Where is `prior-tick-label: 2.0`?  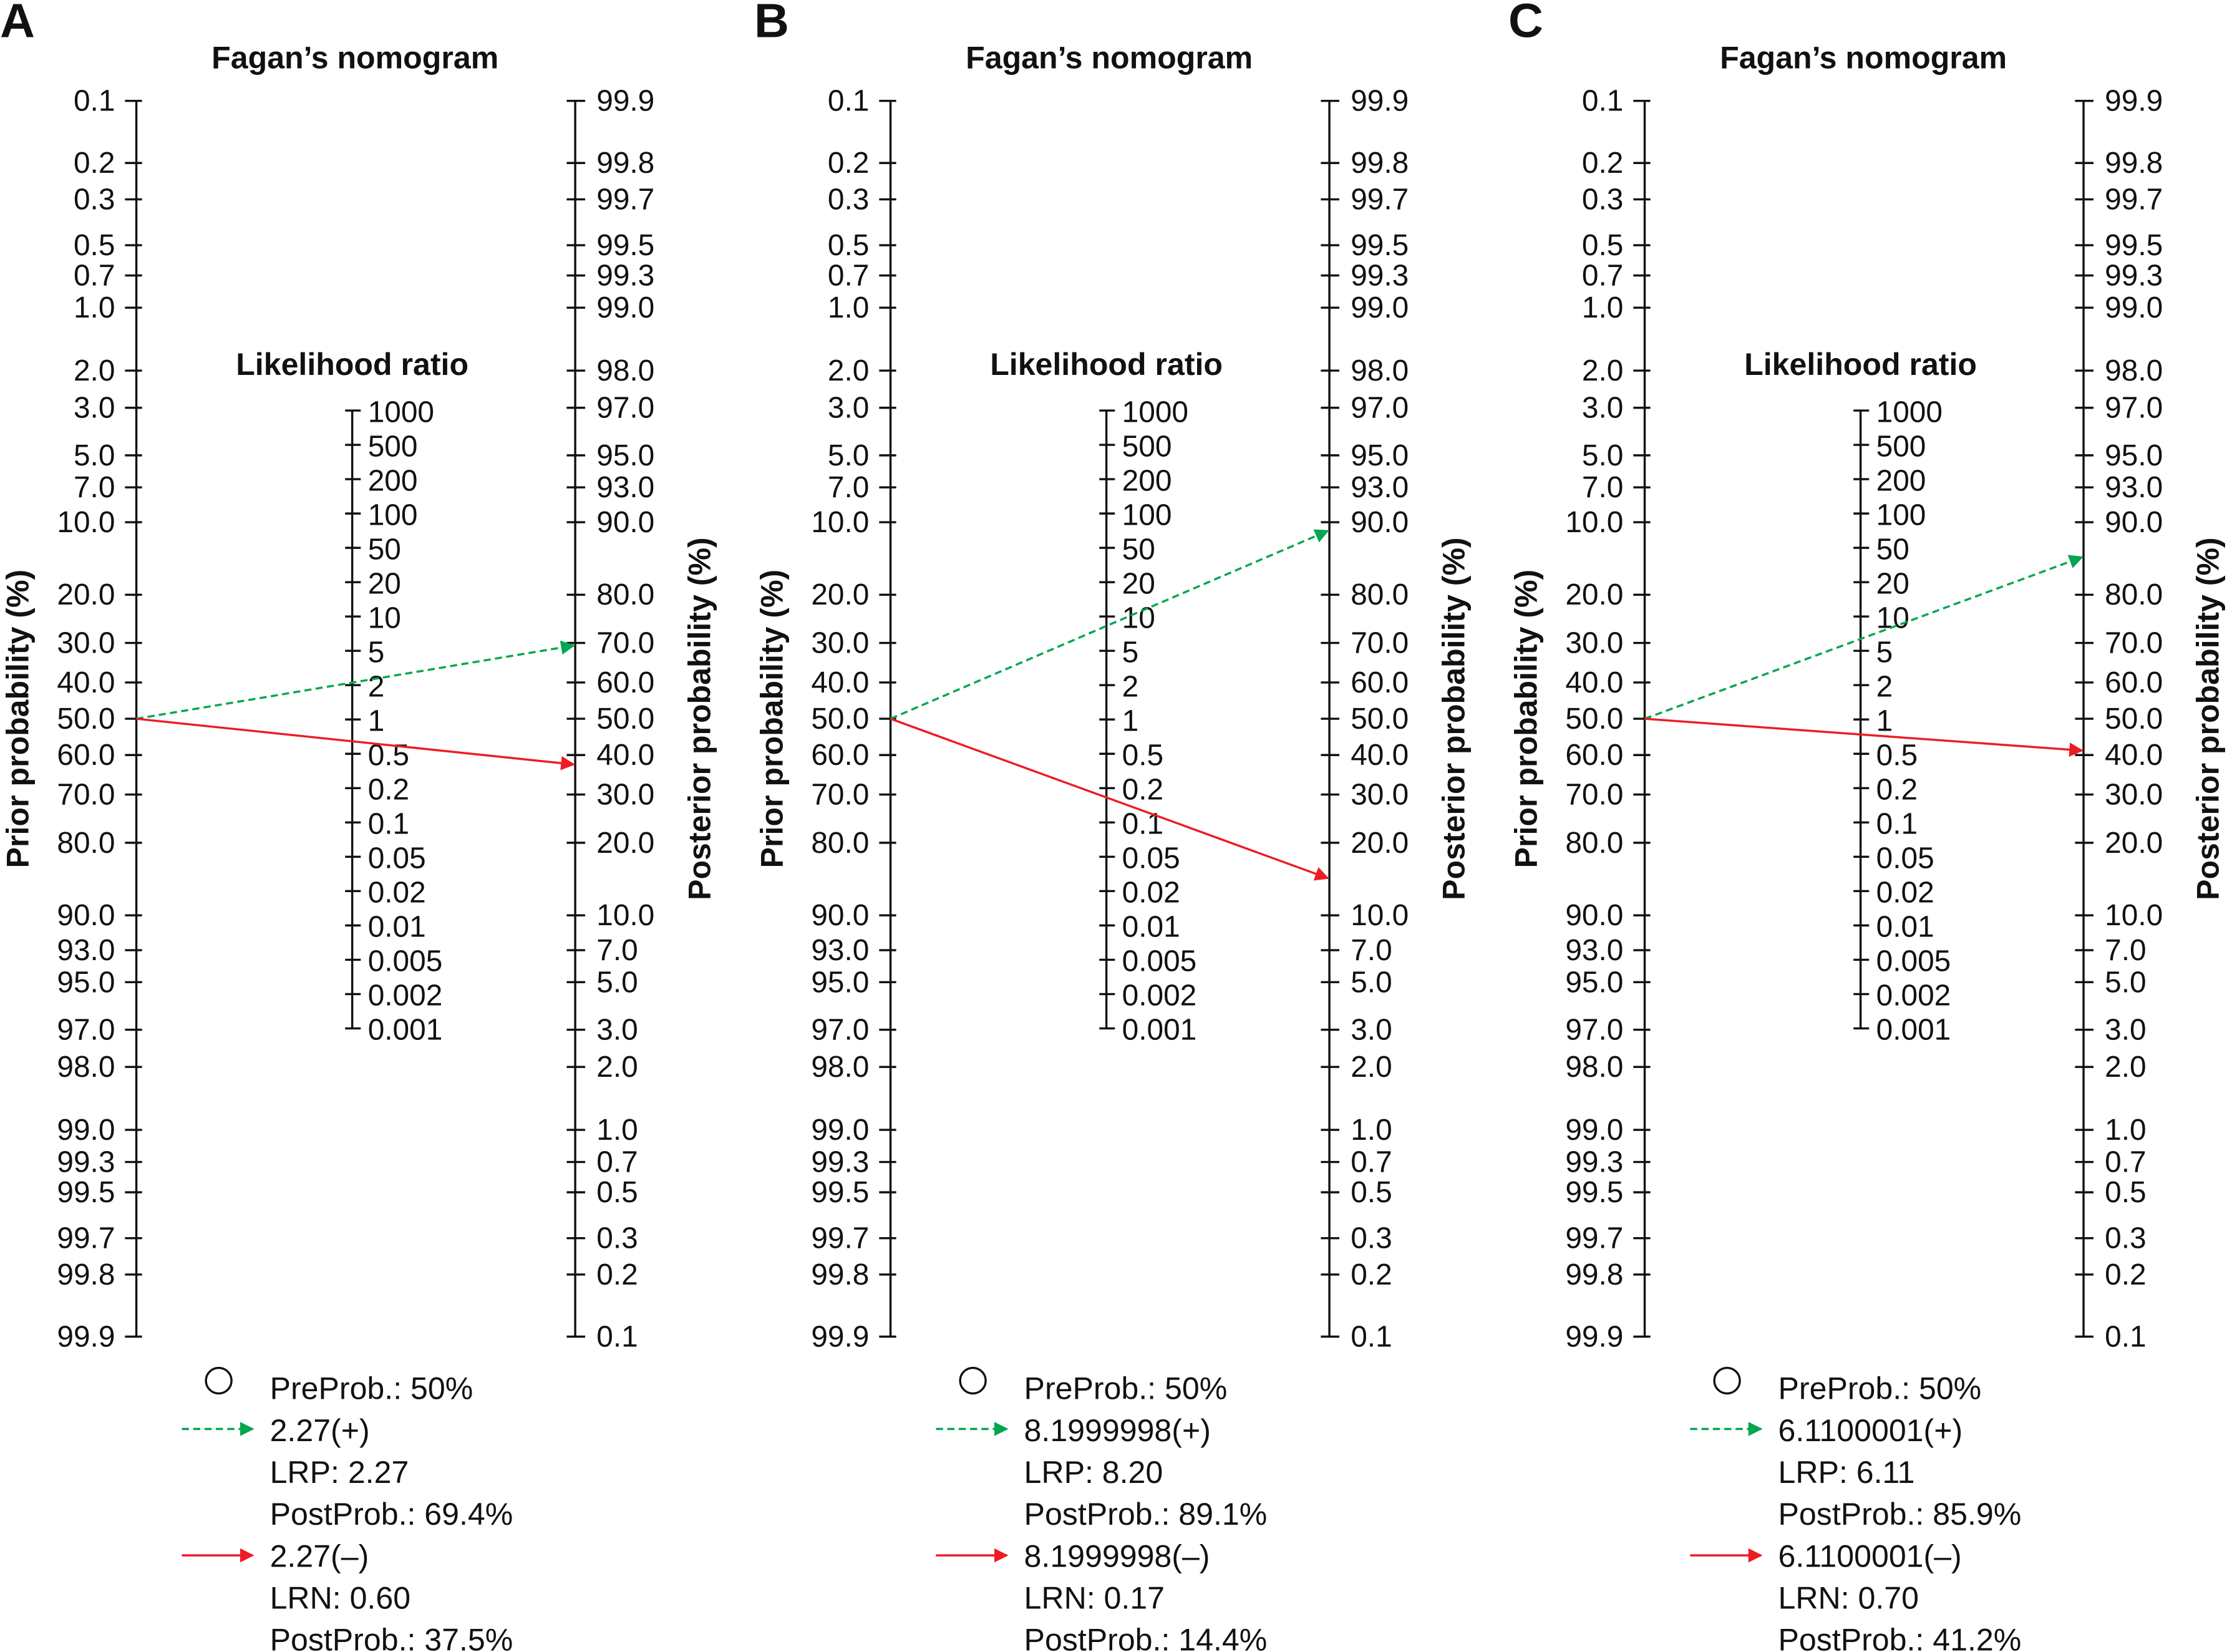
prior-tick-label: 2.0 is located at coordinates (848, 370).